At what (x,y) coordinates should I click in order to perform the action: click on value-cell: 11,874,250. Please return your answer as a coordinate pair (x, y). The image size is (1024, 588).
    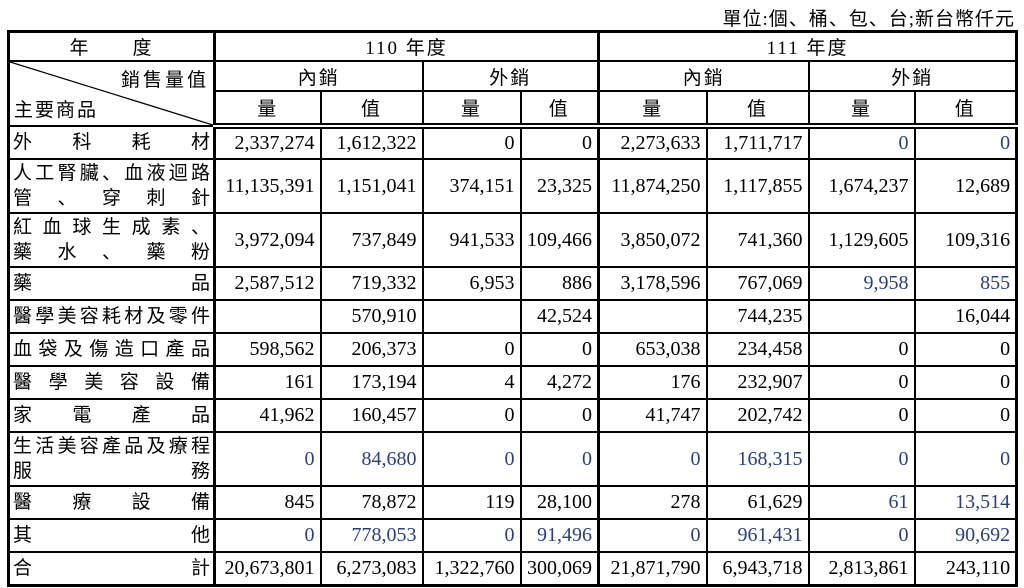
    Looking at the image, I should click on (652, 186).